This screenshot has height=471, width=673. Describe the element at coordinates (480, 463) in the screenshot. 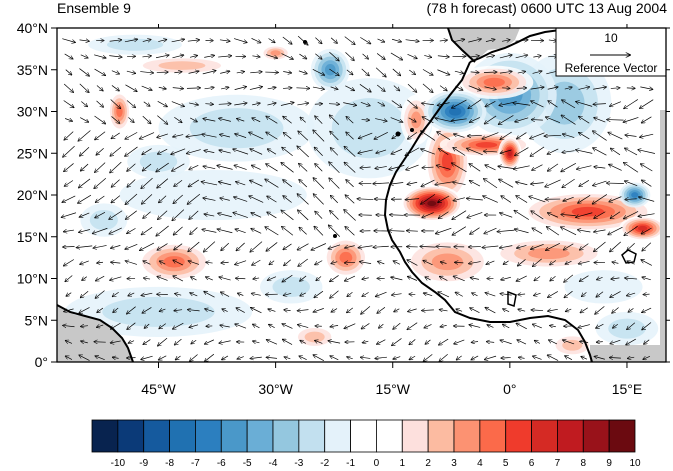

I see `colorbar-label: 4` at that location.